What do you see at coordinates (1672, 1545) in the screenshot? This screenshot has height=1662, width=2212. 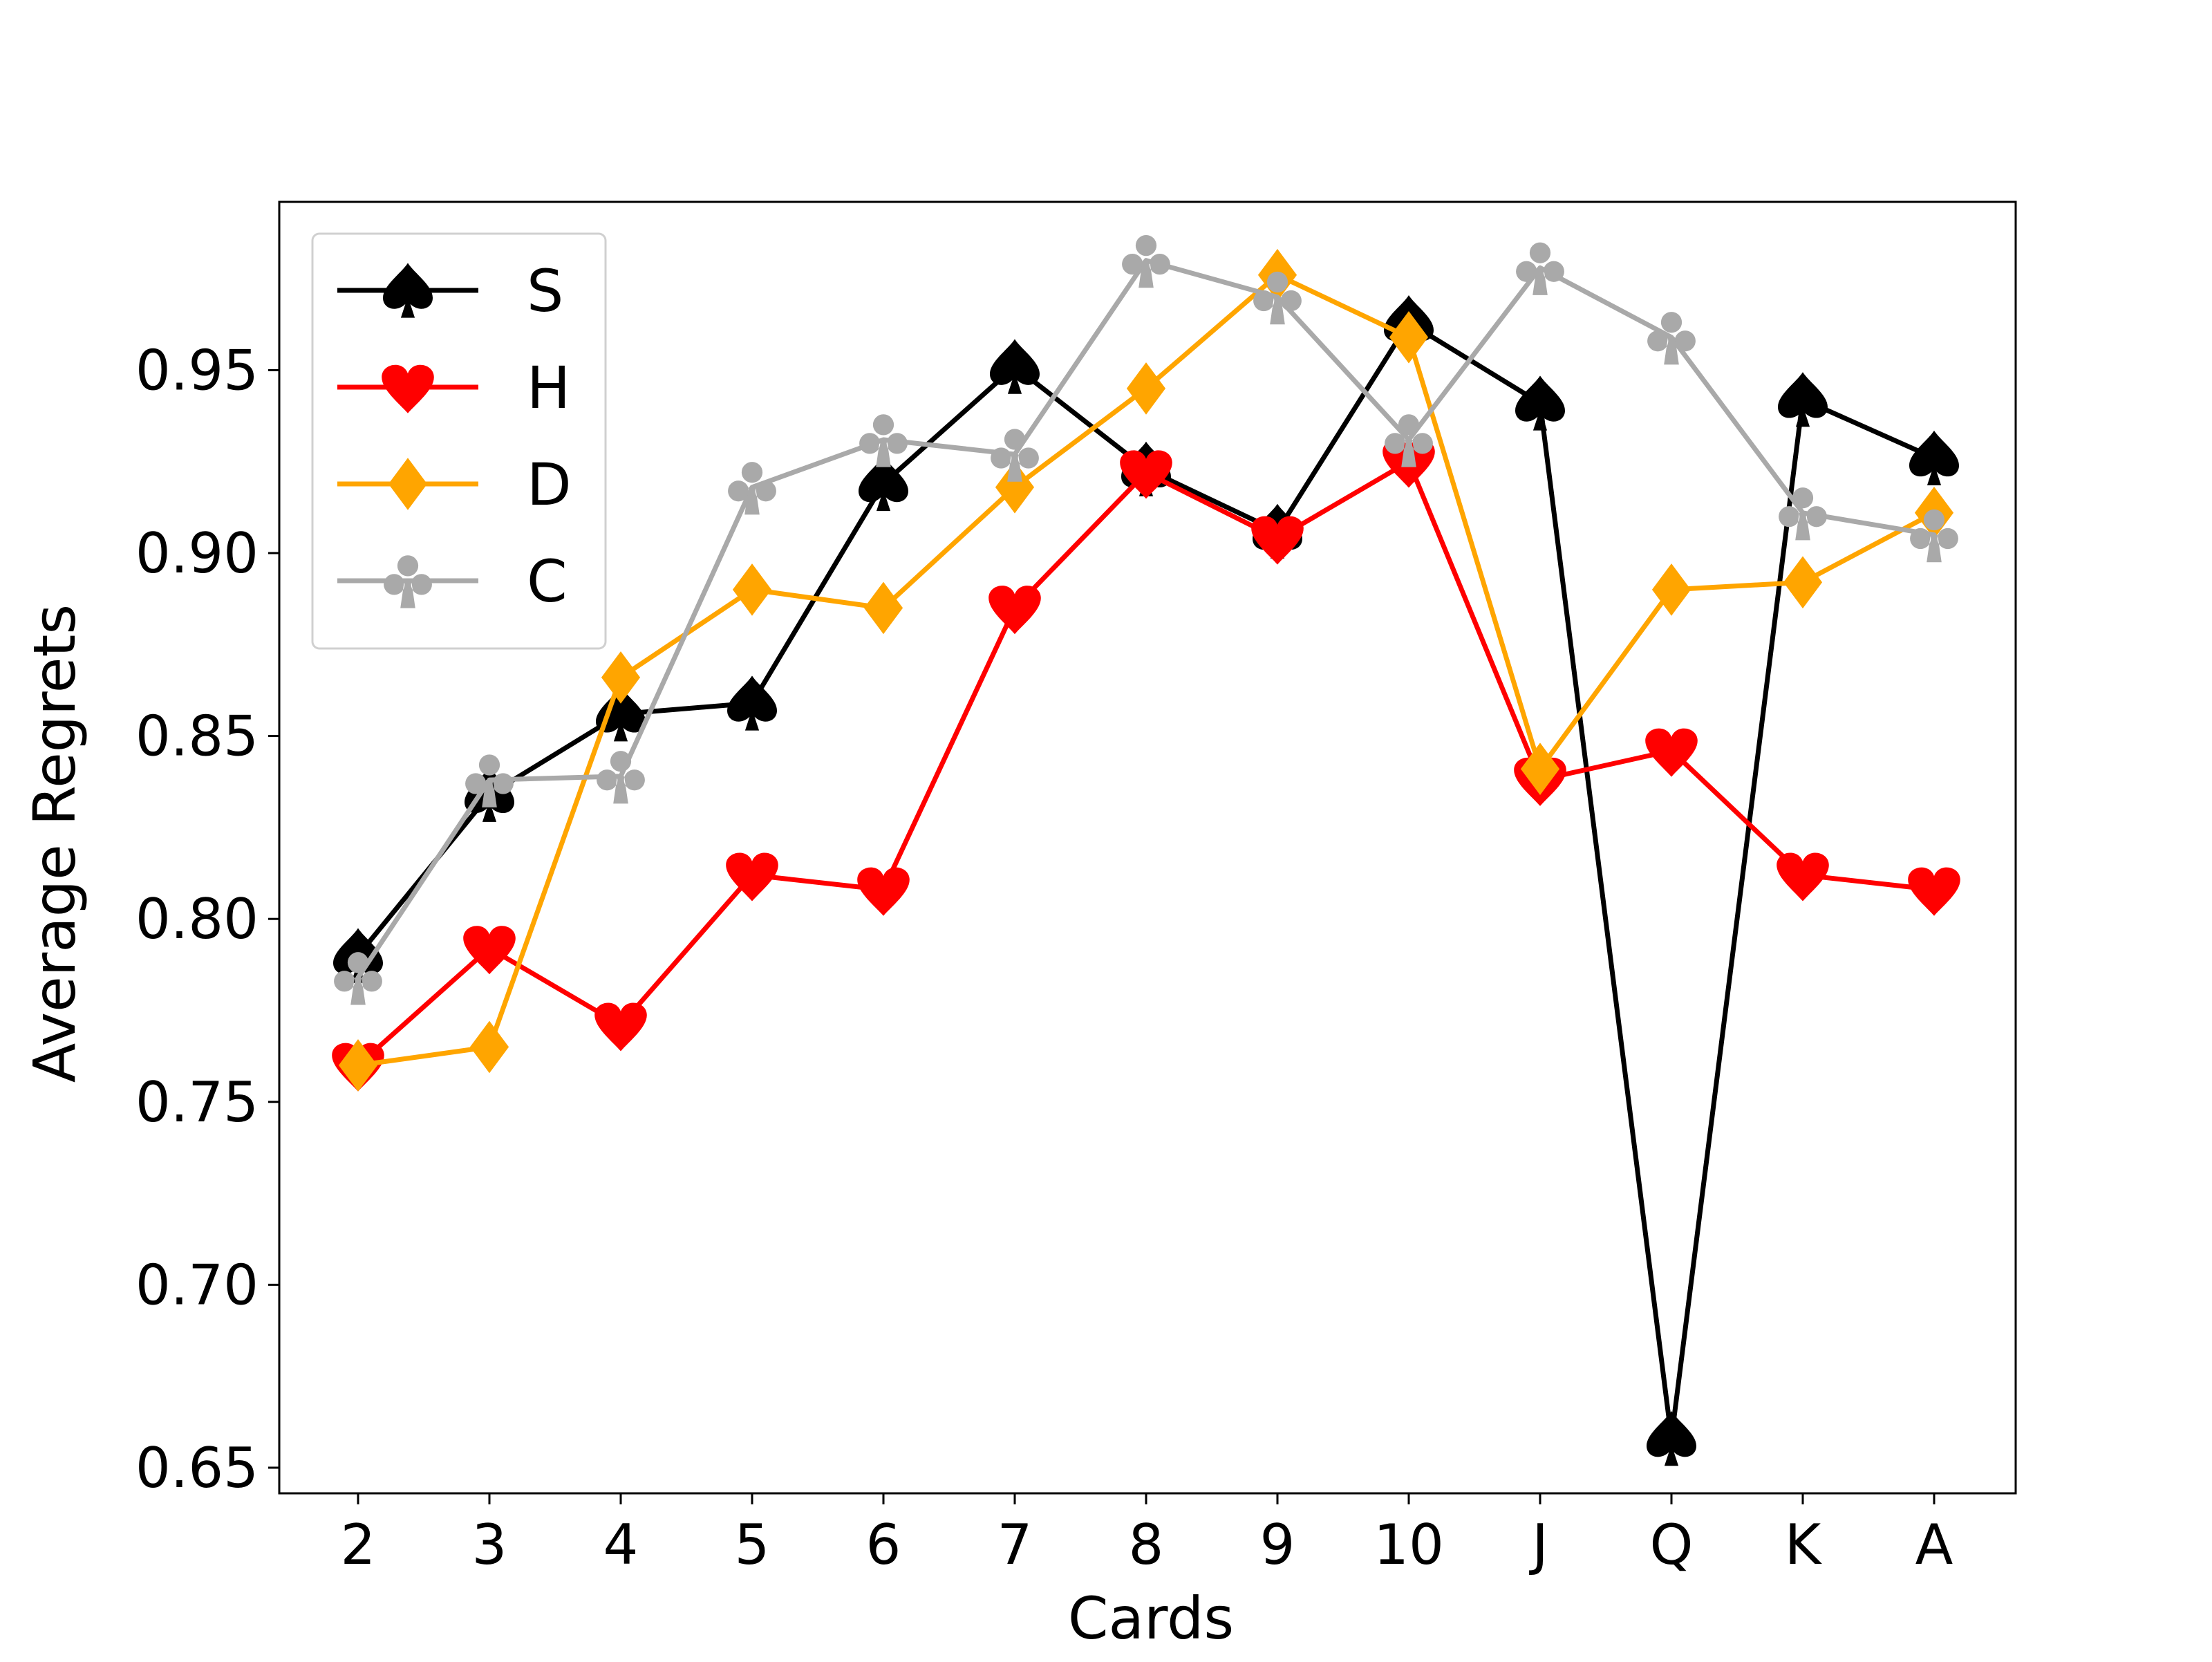 I see `x-tick-label: Q` at bounding box center [1672, 1545].